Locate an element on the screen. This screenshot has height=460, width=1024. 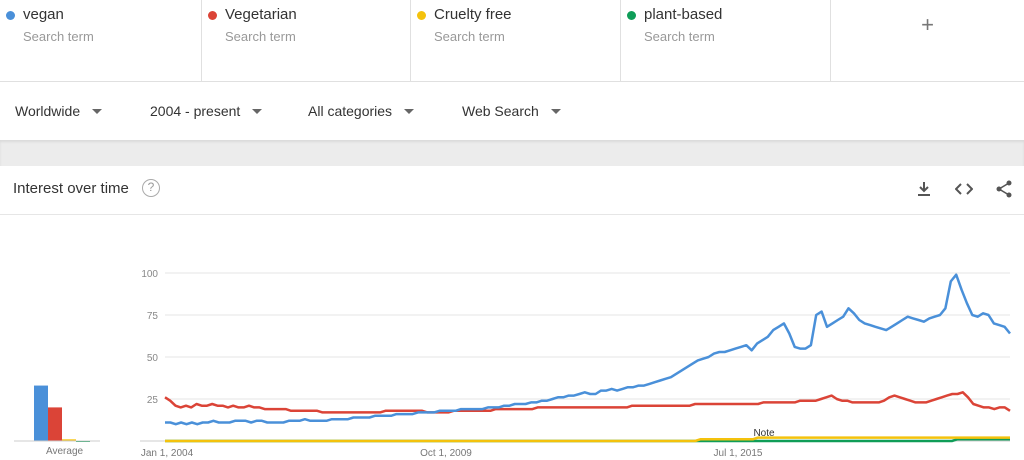
average-bar-cruelty-free is located at coordinates (69, 440).